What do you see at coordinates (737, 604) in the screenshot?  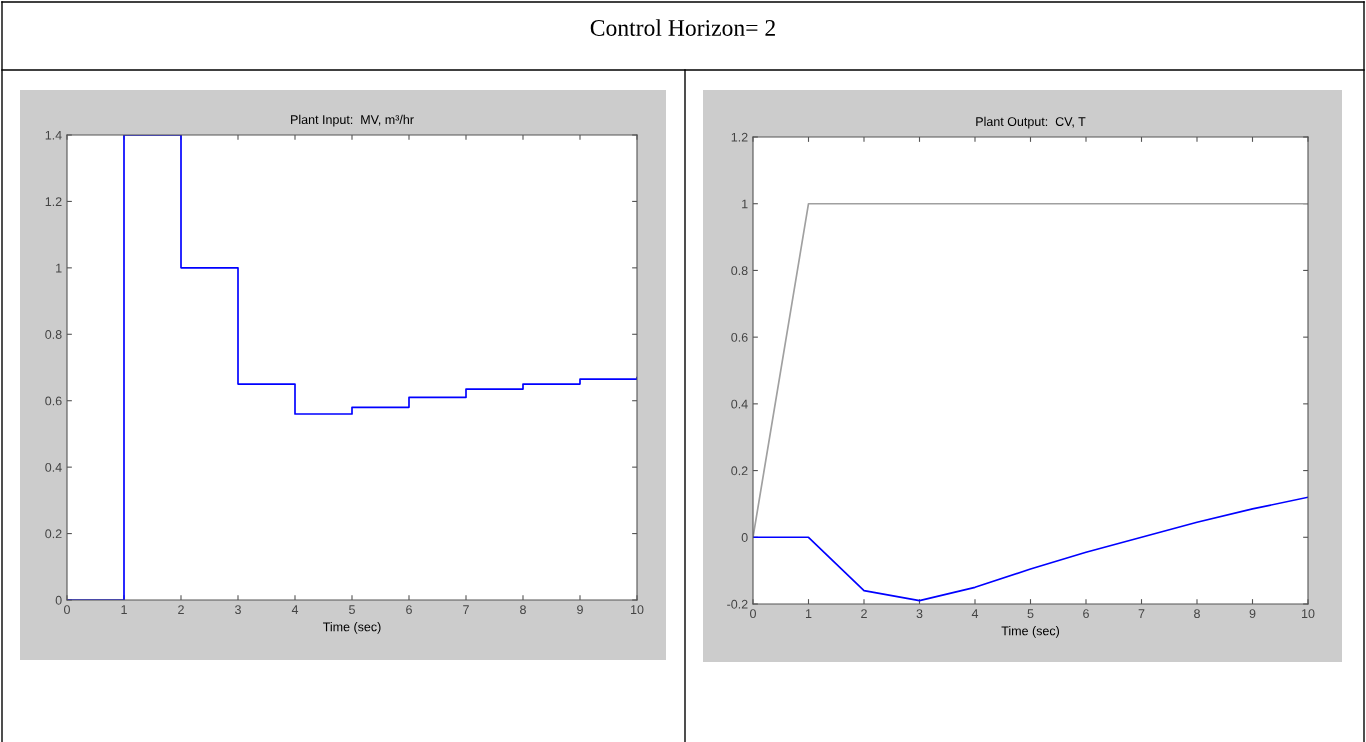 I see `y-tick-label: -0.2` at bounding box center [737, 604].